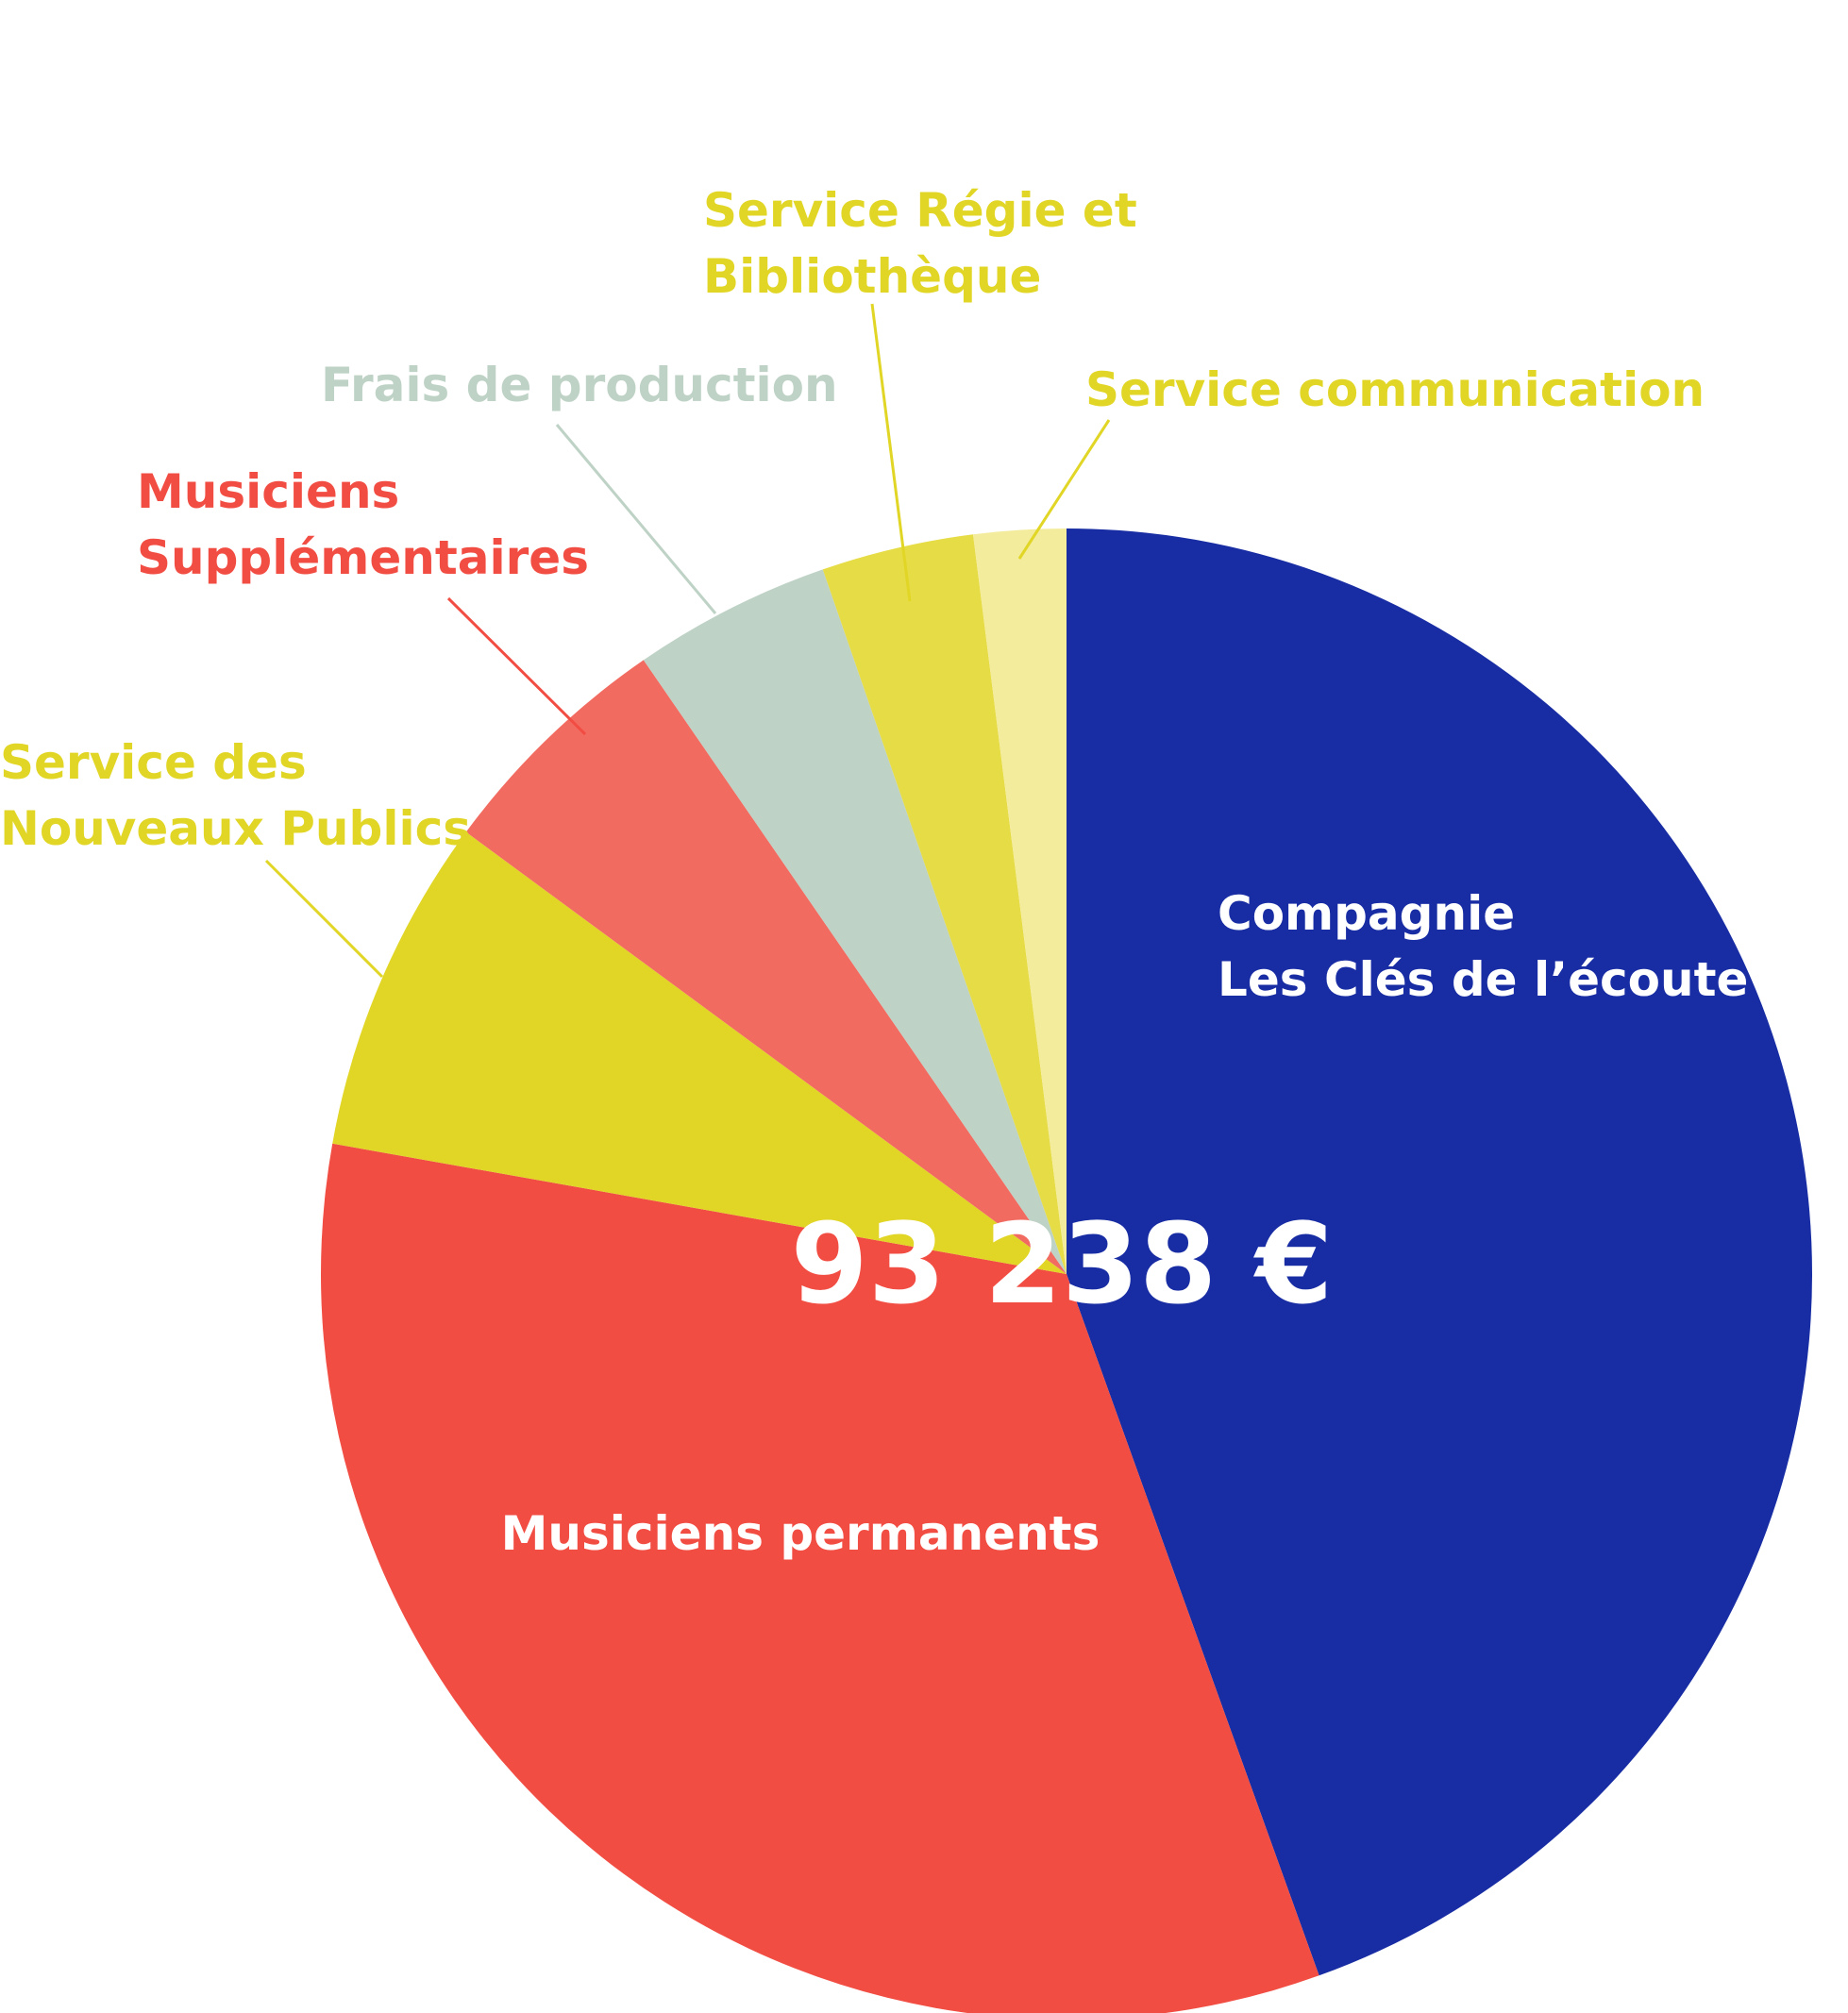 The height and width of the screenshot is (2013, 1848). I want to click on leader-line-musiciens-supplementaires, so click(516, 666).